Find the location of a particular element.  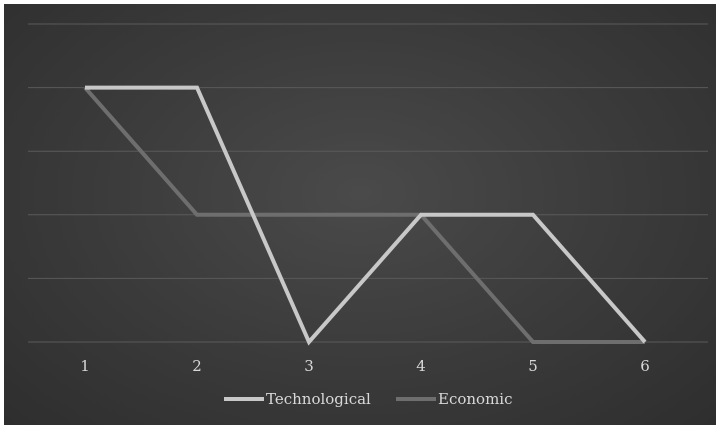

legend-label-technological: Technological is located at coordinates (318, 399).